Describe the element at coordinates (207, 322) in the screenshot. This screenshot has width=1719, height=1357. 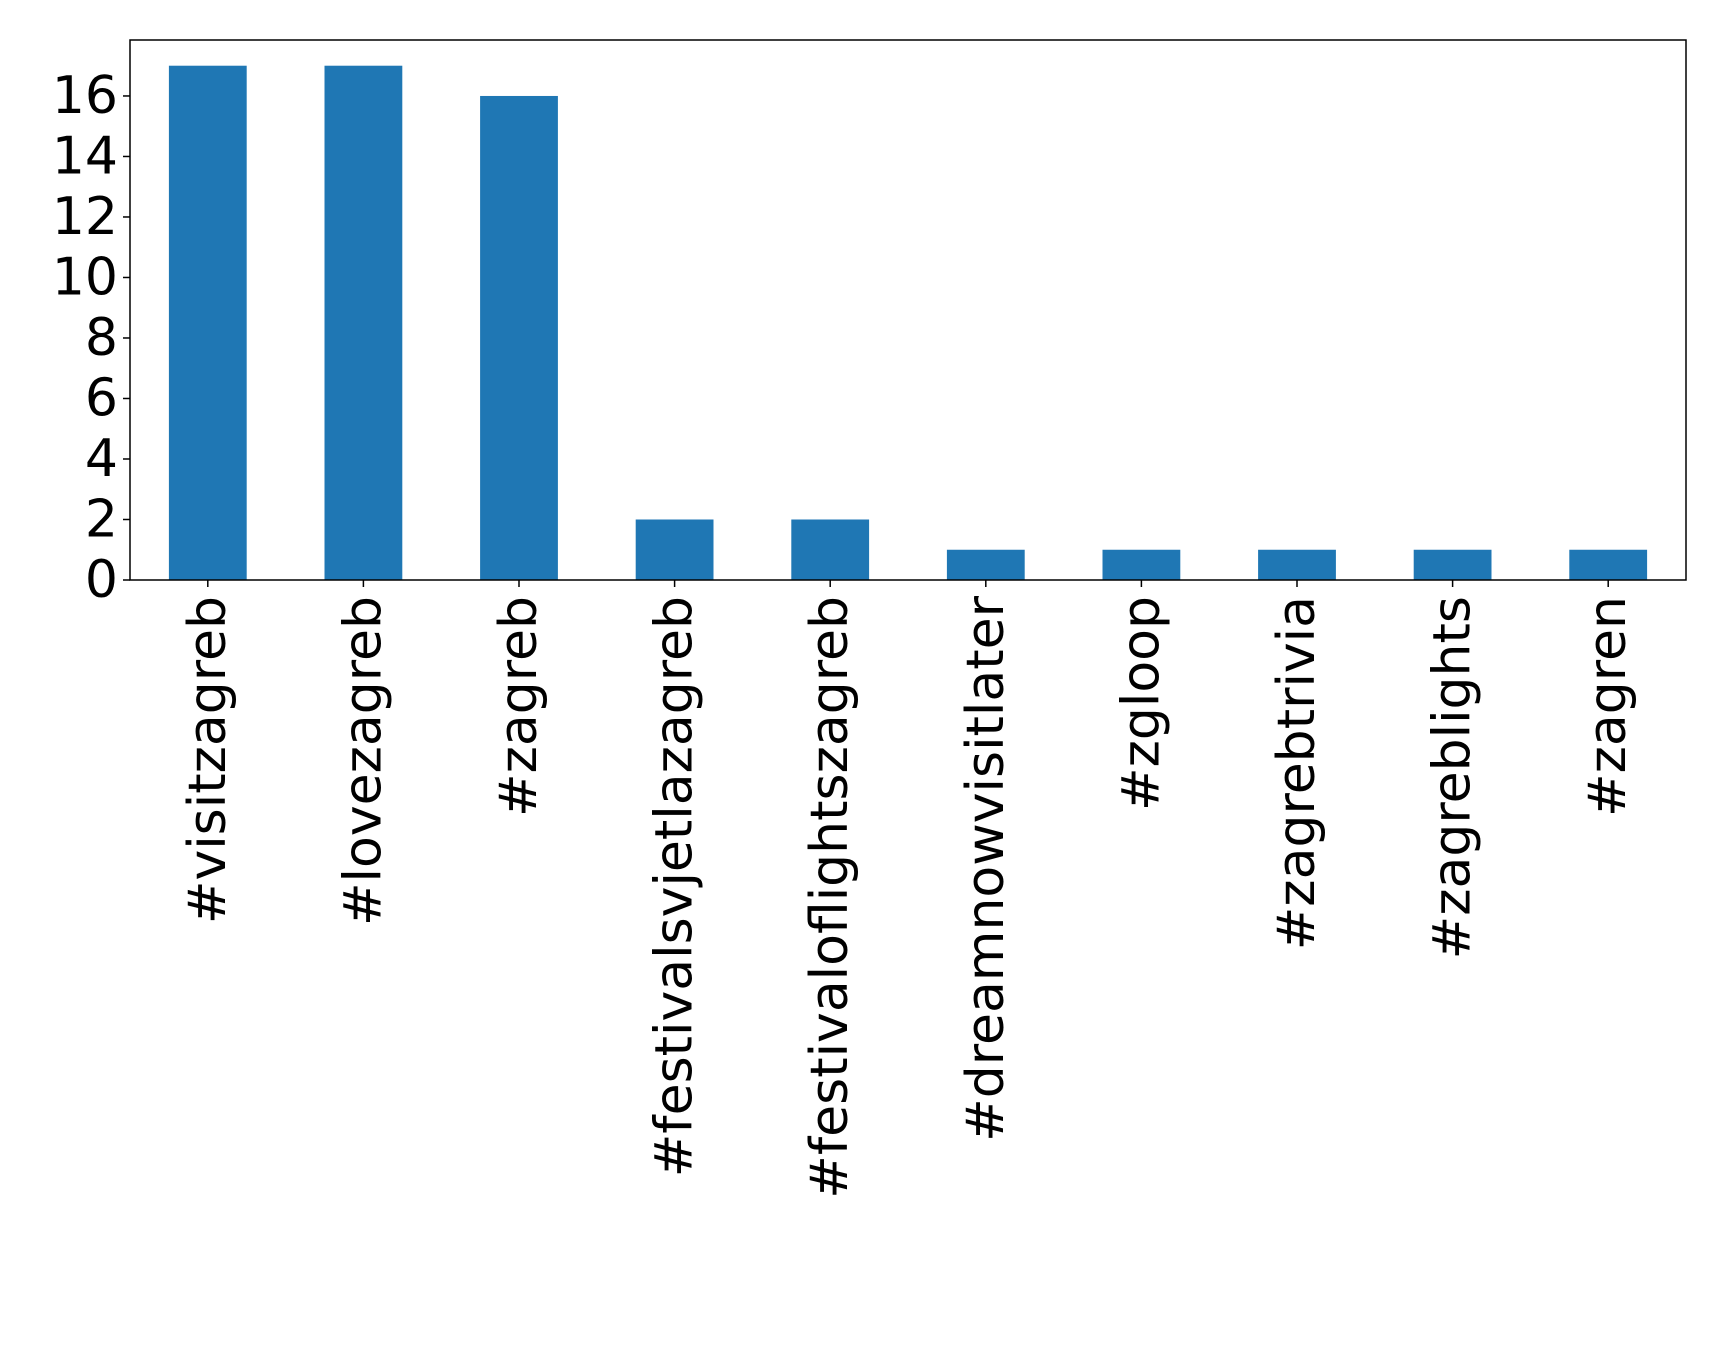
I see `bar-visitzagreb` at that location.